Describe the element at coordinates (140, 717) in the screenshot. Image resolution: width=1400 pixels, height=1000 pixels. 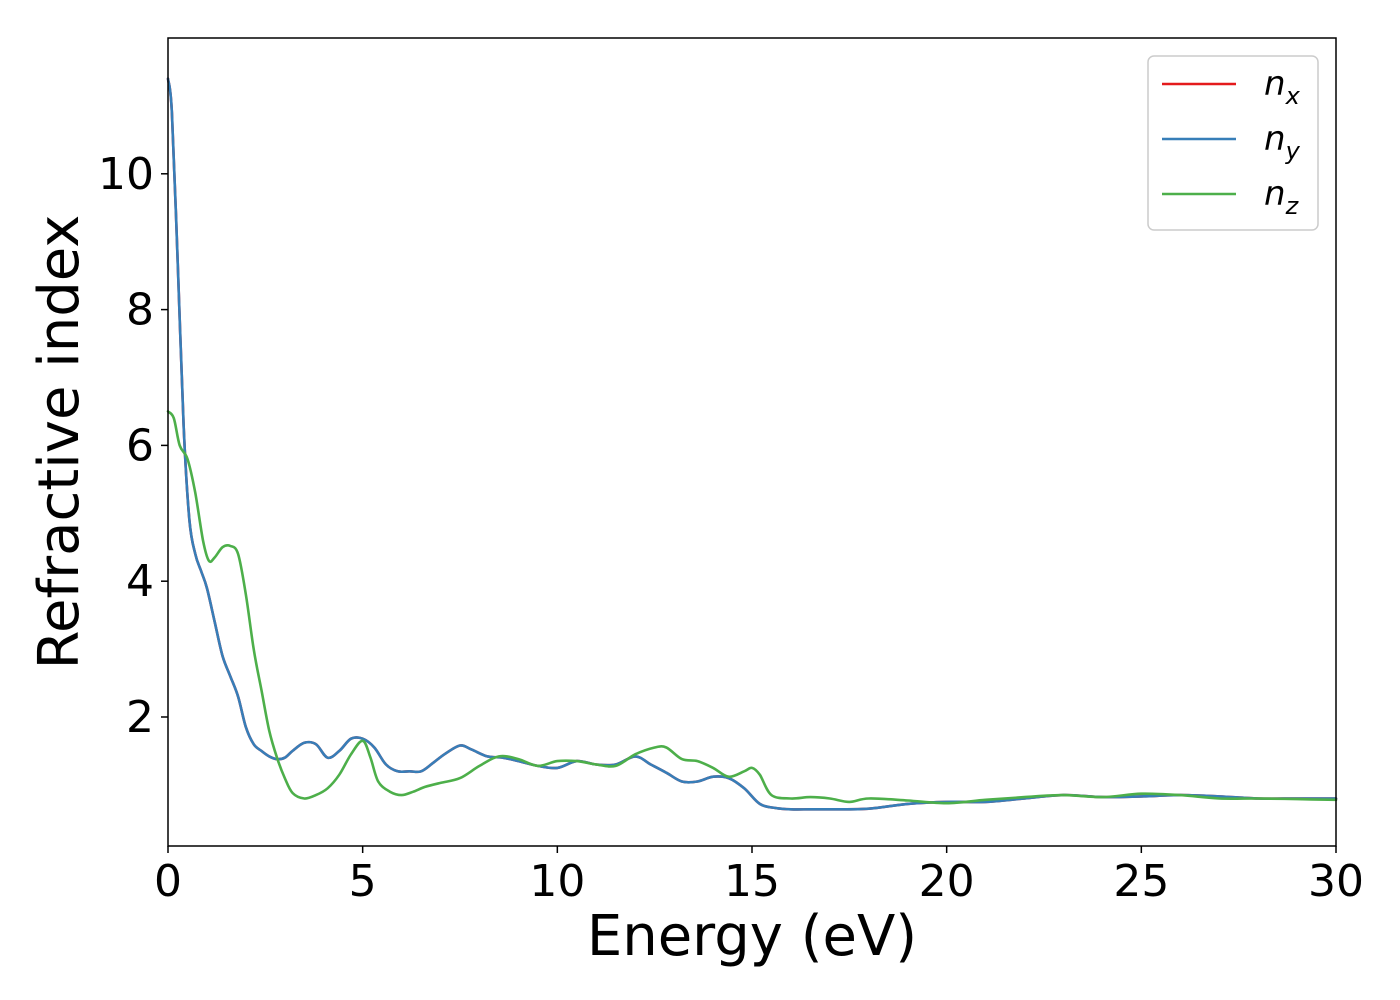
I see `y-tick-label: 2` at that location.